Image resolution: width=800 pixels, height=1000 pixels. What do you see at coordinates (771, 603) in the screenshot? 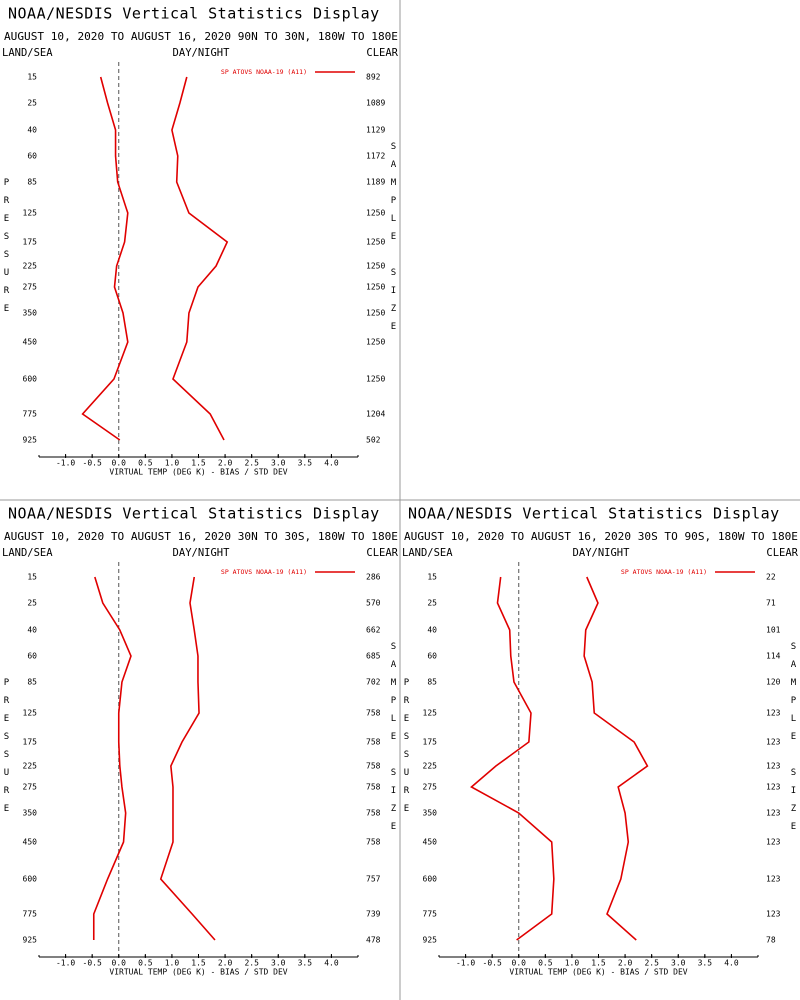
I see `sample-size: 71` at bounding box center [771, 603].